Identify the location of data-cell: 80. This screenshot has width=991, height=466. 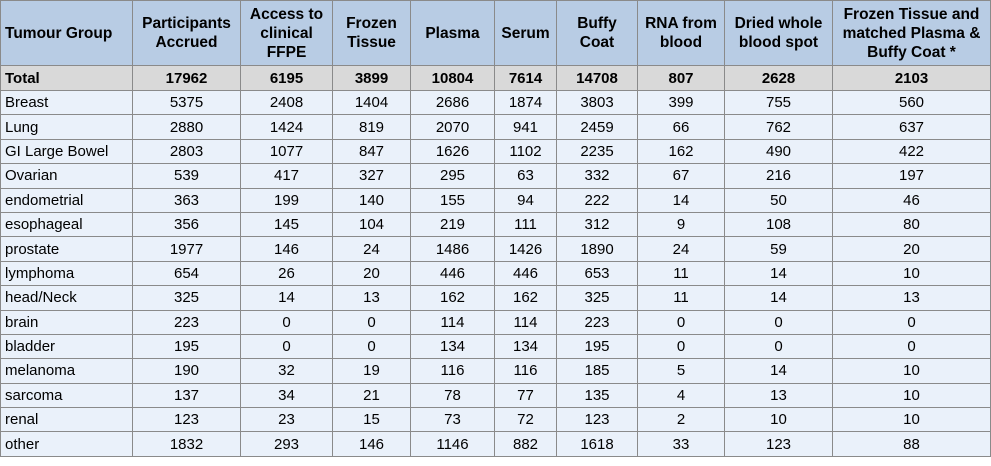
(911, 224).